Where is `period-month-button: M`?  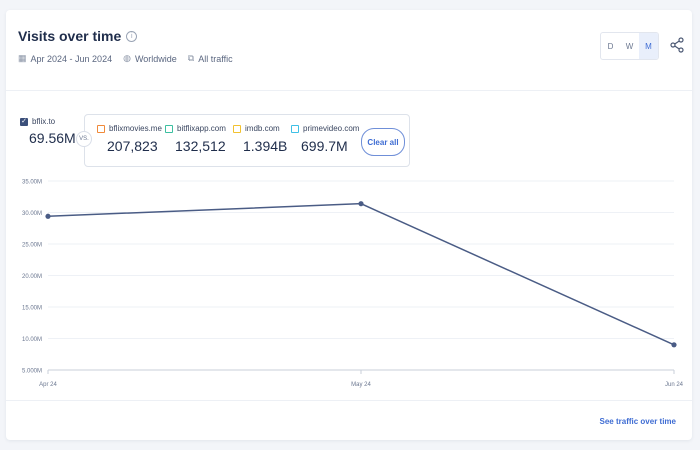
period-month-button: M is located at coordinates (648, 46).